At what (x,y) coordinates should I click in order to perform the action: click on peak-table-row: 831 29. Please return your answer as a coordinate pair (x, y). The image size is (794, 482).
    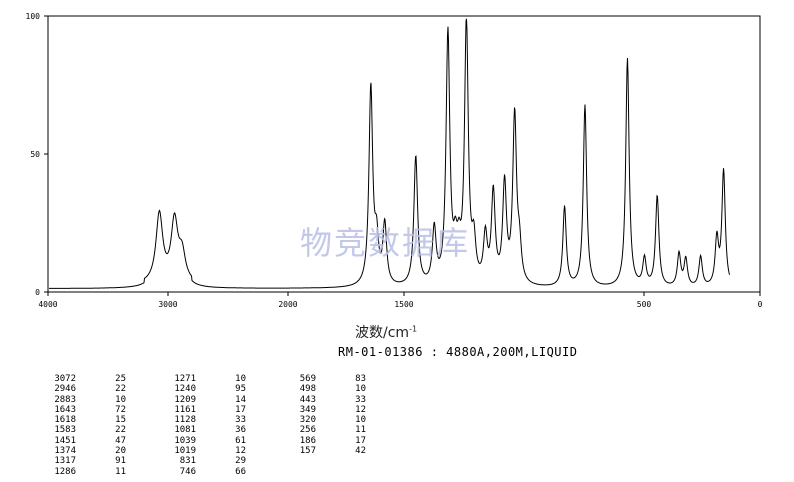
    Looking at the image, I should click on (207, 461).